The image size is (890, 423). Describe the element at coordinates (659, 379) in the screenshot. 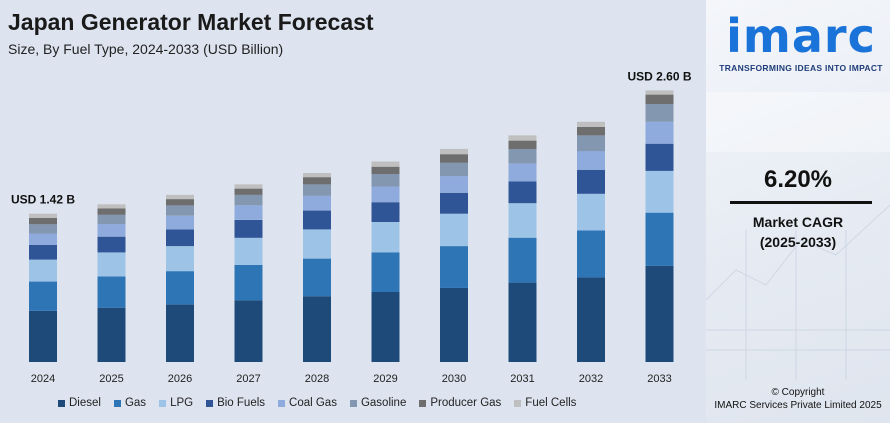

I see `x-tick-label: 2033` at that location.